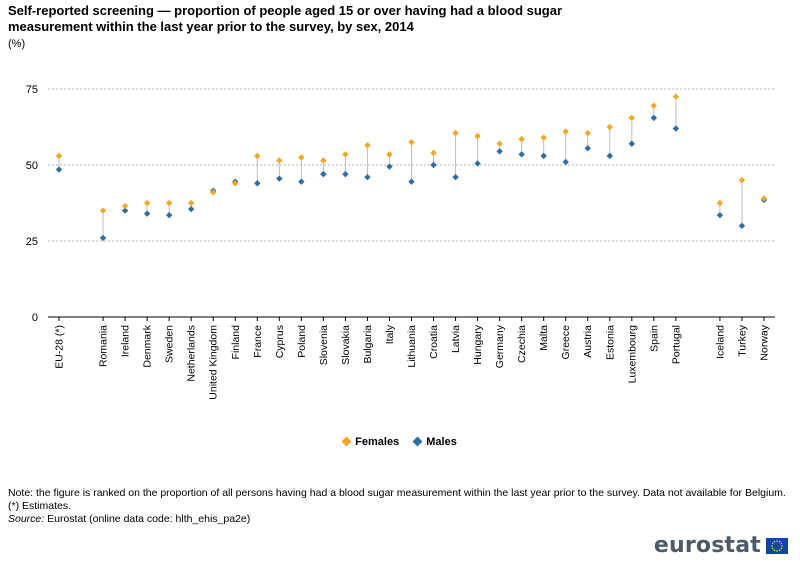  I want to click on x-category-label: Austria, so click(588, 341).